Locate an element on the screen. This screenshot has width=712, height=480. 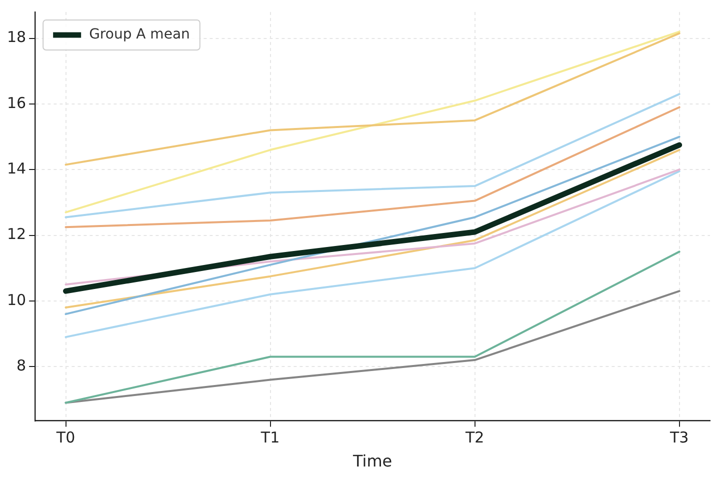
legend-label: Group A mean is located at coordinates (139, 34).